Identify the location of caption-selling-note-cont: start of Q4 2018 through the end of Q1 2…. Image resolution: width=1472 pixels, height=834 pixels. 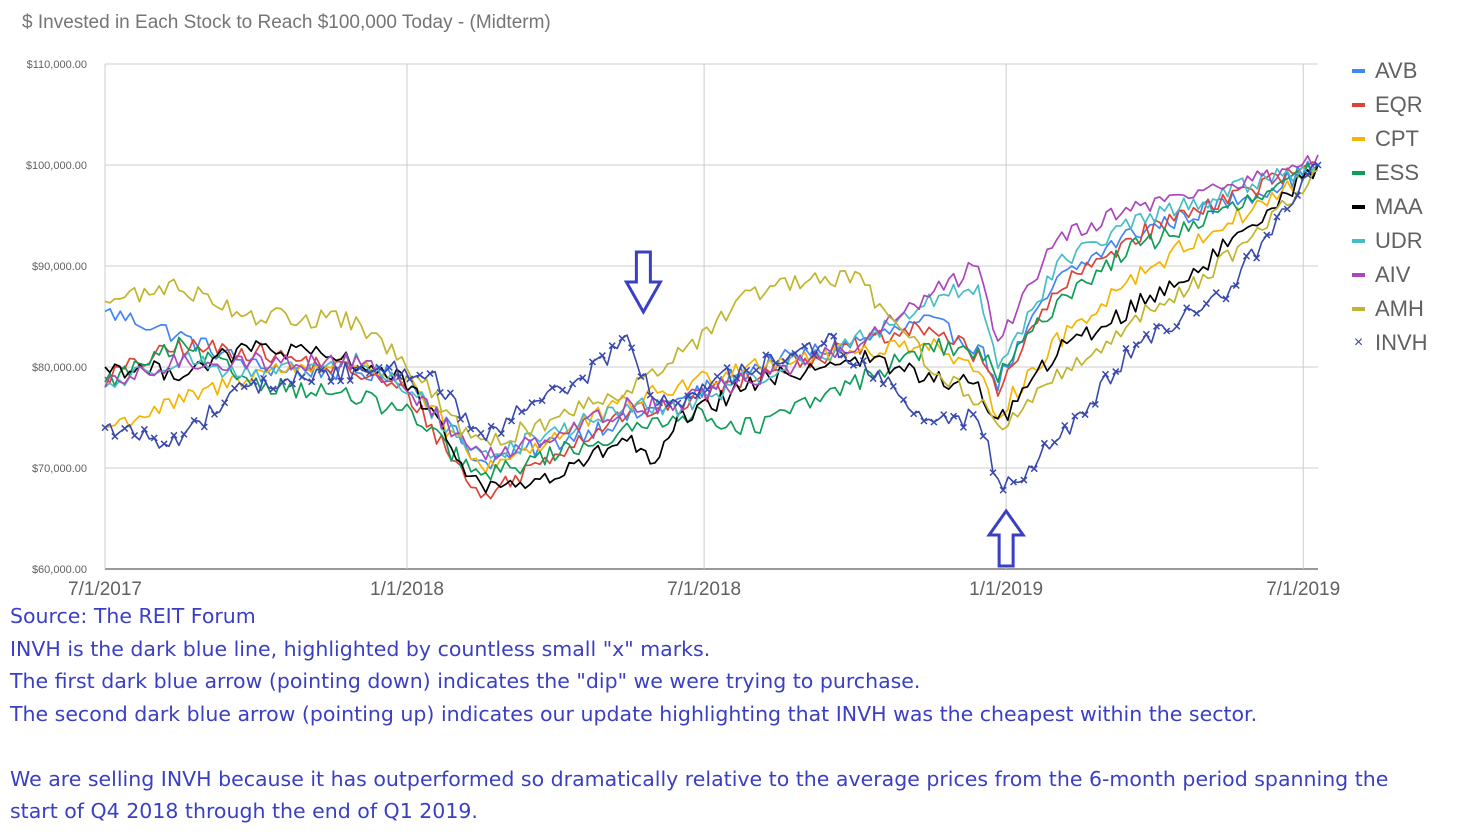
(244, 811).